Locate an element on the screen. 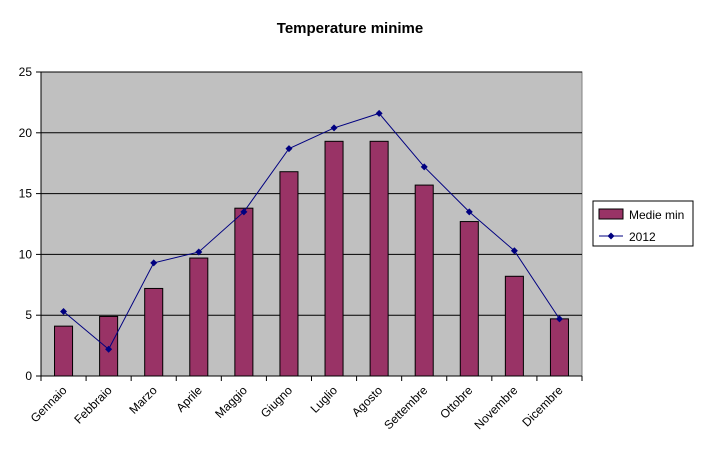 The width and height of the screenshot is (701, 463). legend: Medie min 2012 is located at coordinates (643, 223).